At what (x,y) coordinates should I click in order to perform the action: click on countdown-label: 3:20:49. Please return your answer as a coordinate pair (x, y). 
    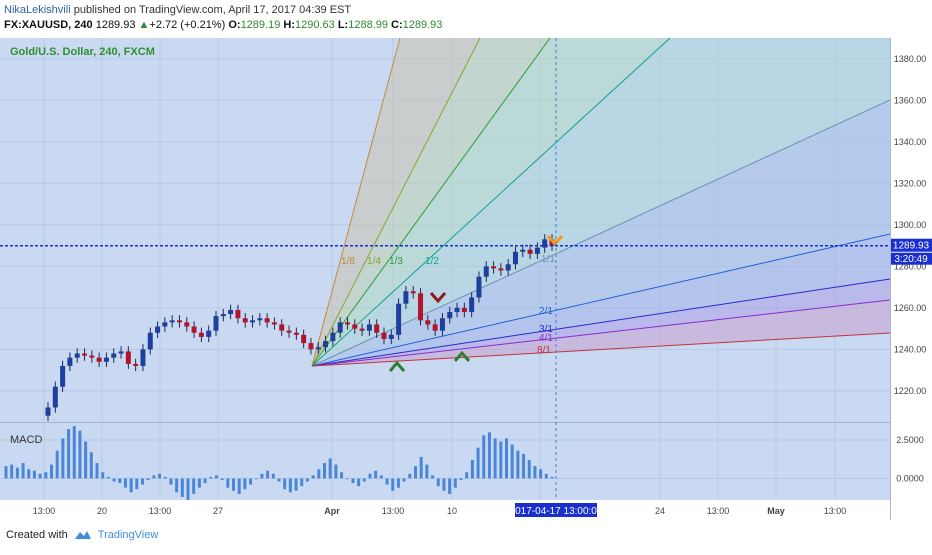
    Looking at the image, I should click on (911, 259).